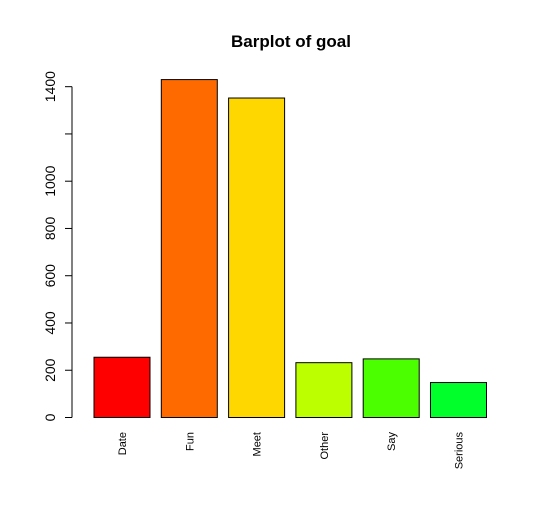 The height and width of the screenshot is (524, 544). Describe the element at coordinates (57, 246) in the screenshot. I see `y-axis: 0 200 400 600 800 1000 1400` at that location.